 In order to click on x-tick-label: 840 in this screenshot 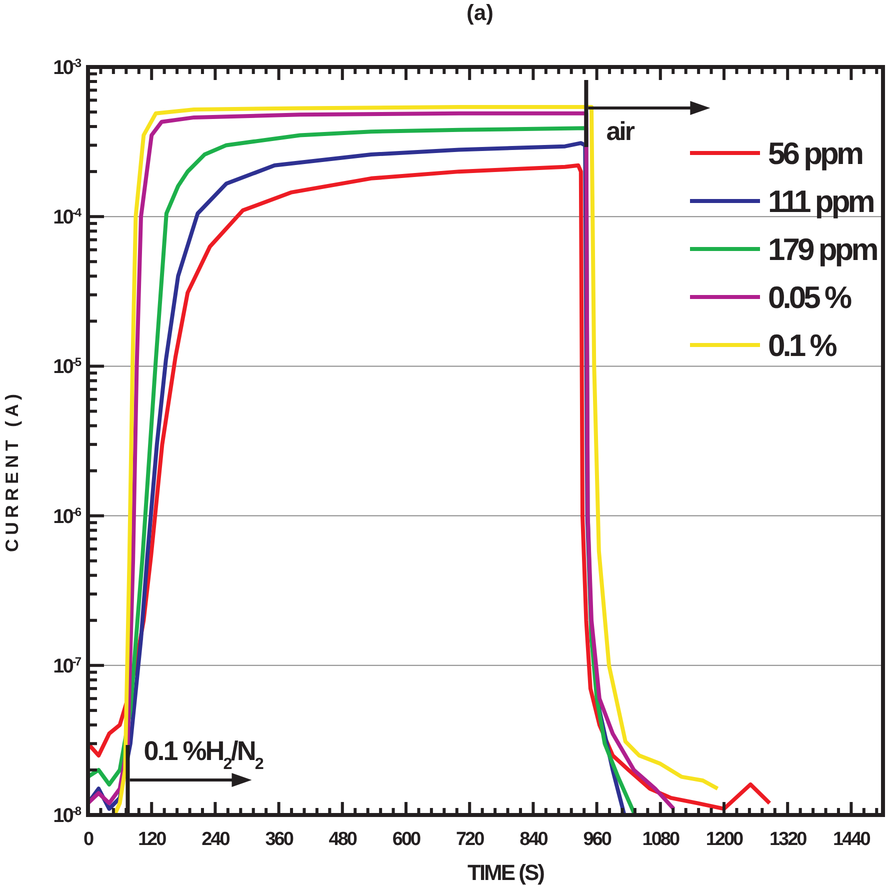, I will do `click(534, 839)`.